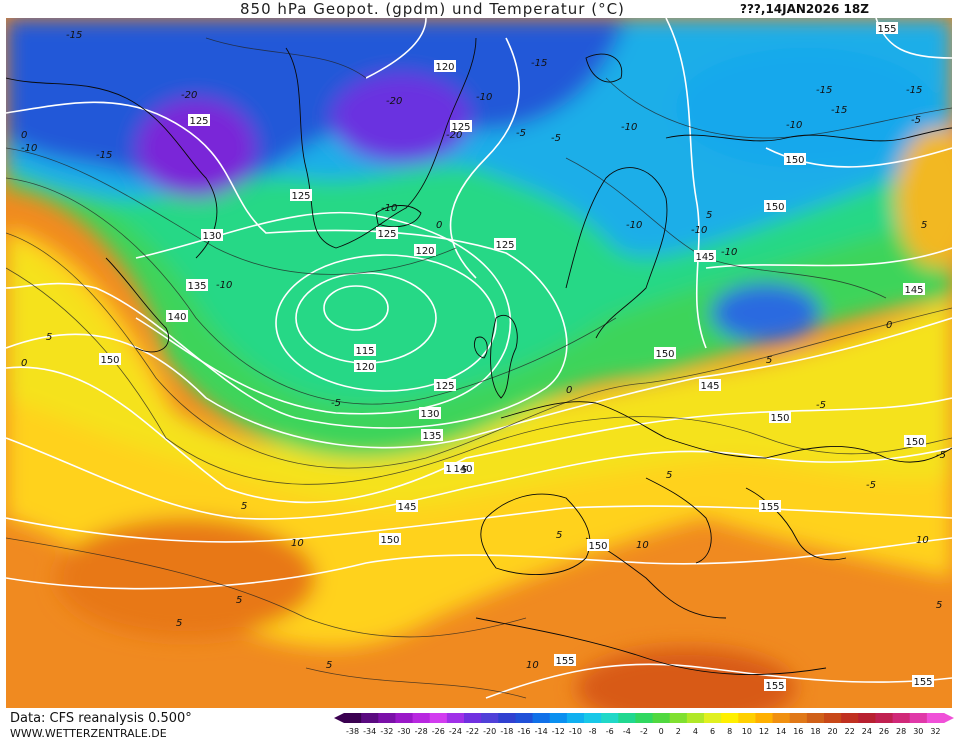  Describe the element at coordinates (176, 317) in the screenshot. I see `svg-text: 140` at that location.